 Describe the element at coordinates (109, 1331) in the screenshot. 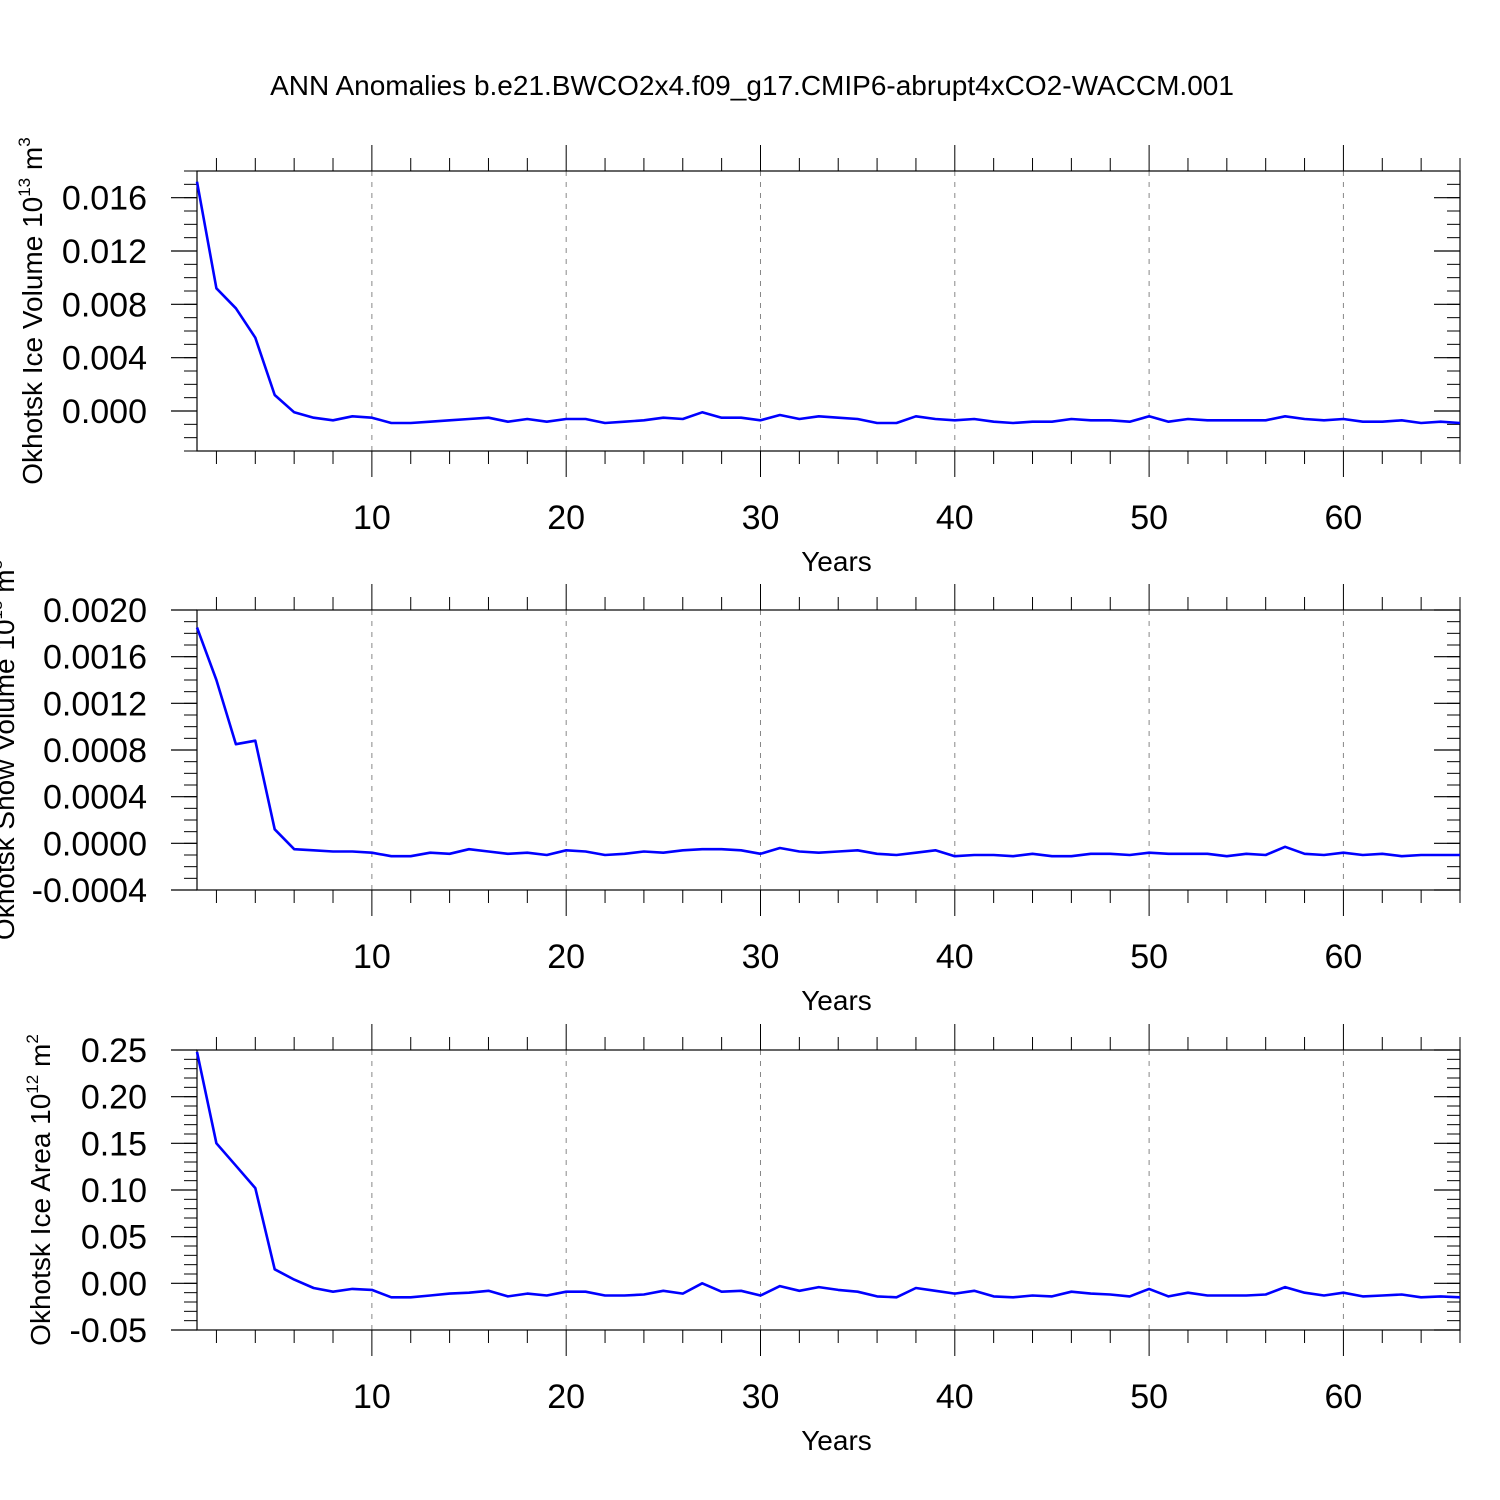

I see `y-tick-label: -0.05` at that location.